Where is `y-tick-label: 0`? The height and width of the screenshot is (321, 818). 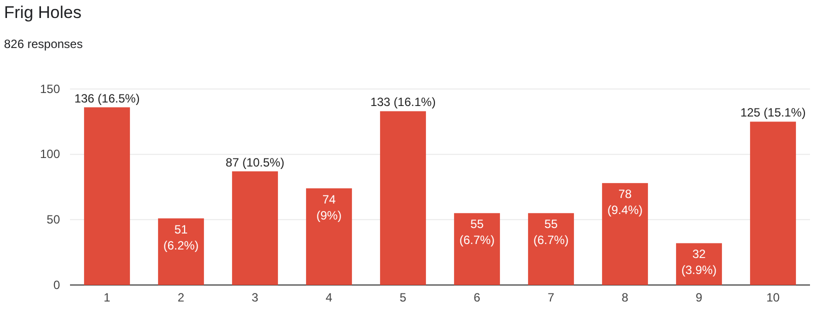
y-tick-label: 0 is located at coordinates (56, 285).